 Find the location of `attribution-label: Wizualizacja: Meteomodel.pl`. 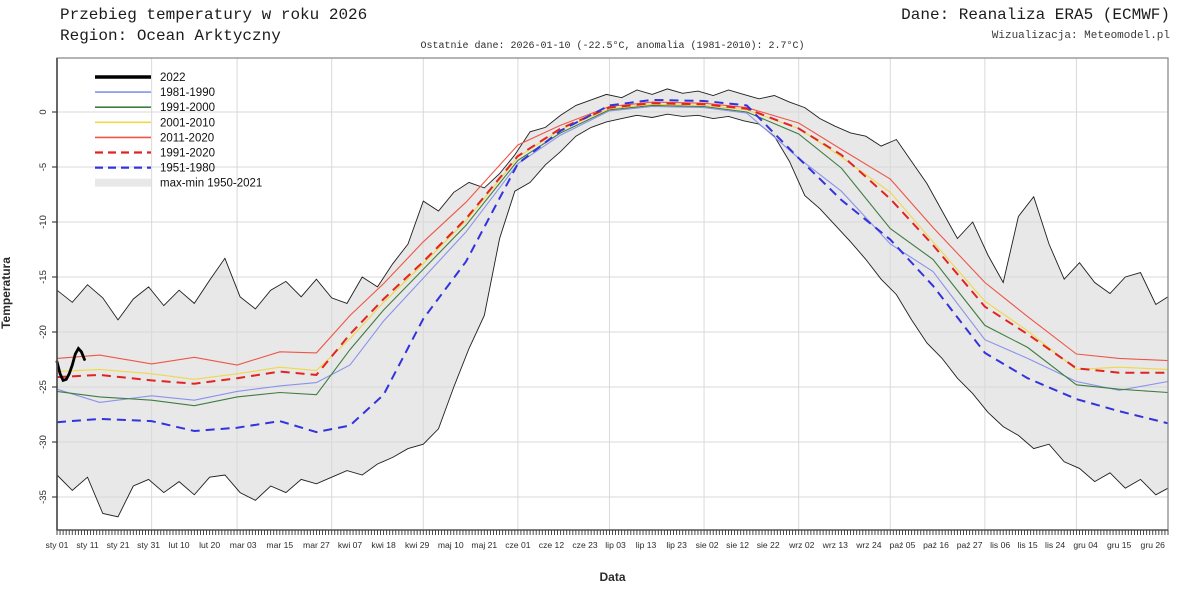

attribution-label: Wizualizacja: Meteomodel.pl is located at coordinates (1080, 36).